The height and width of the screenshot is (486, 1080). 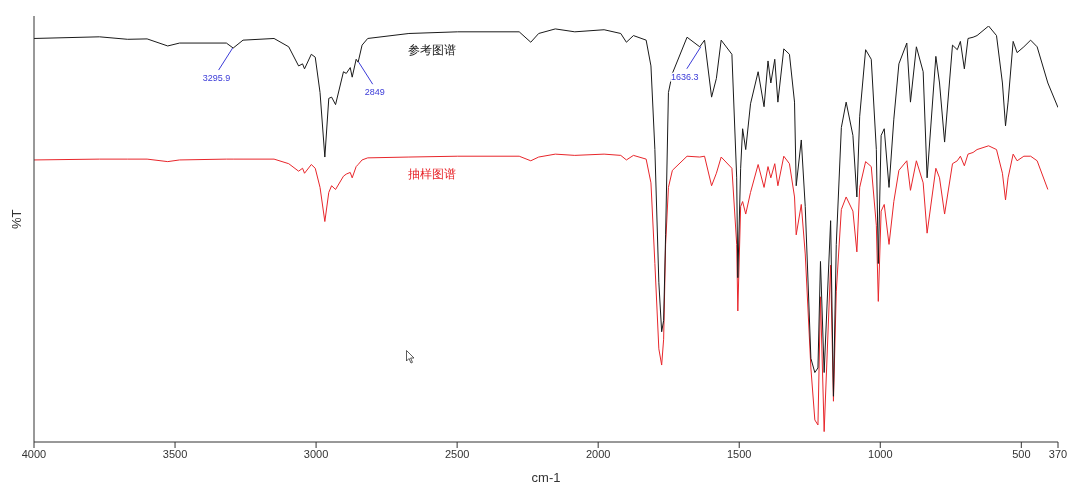 I want to click on x-tick-label: 3500, so click(x=175, y=453).